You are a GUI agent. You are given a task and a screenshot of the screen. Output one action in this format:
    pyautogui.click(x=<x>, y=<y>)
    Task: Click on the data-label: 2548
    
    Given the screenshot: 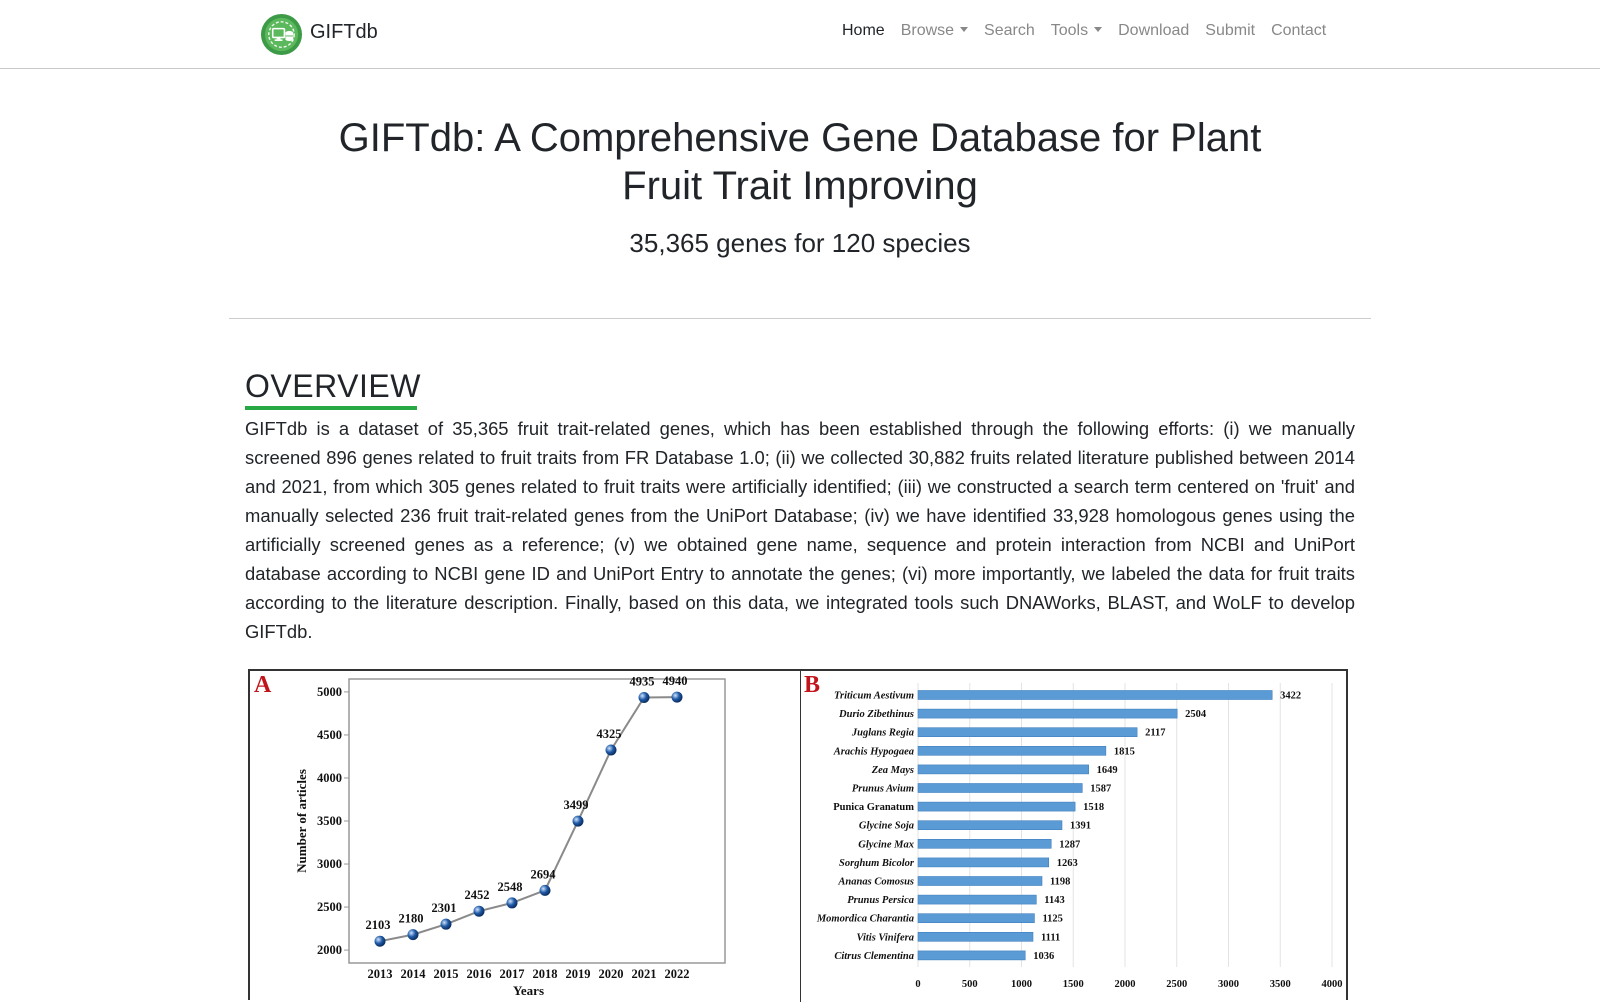 What is the action you would take?
    pyautogui.click(x=510, y=887)
    